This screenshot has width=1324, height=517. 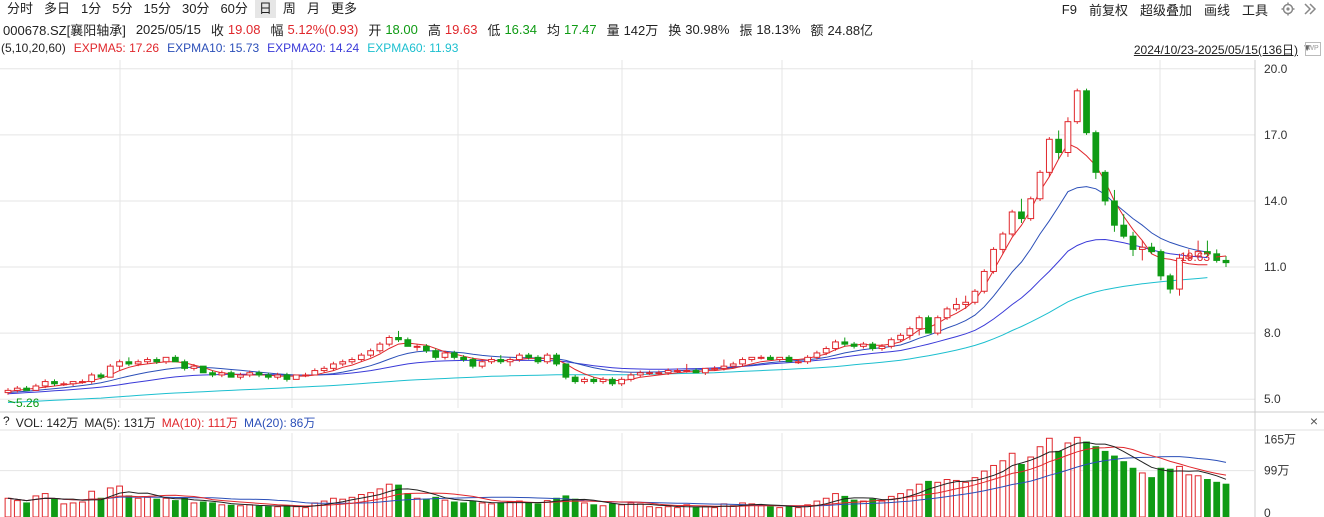 What do you see at coordinates (1313, 49) in the screenshot?
I see `wp-icon: WP` at bounding box center [1313, 49].